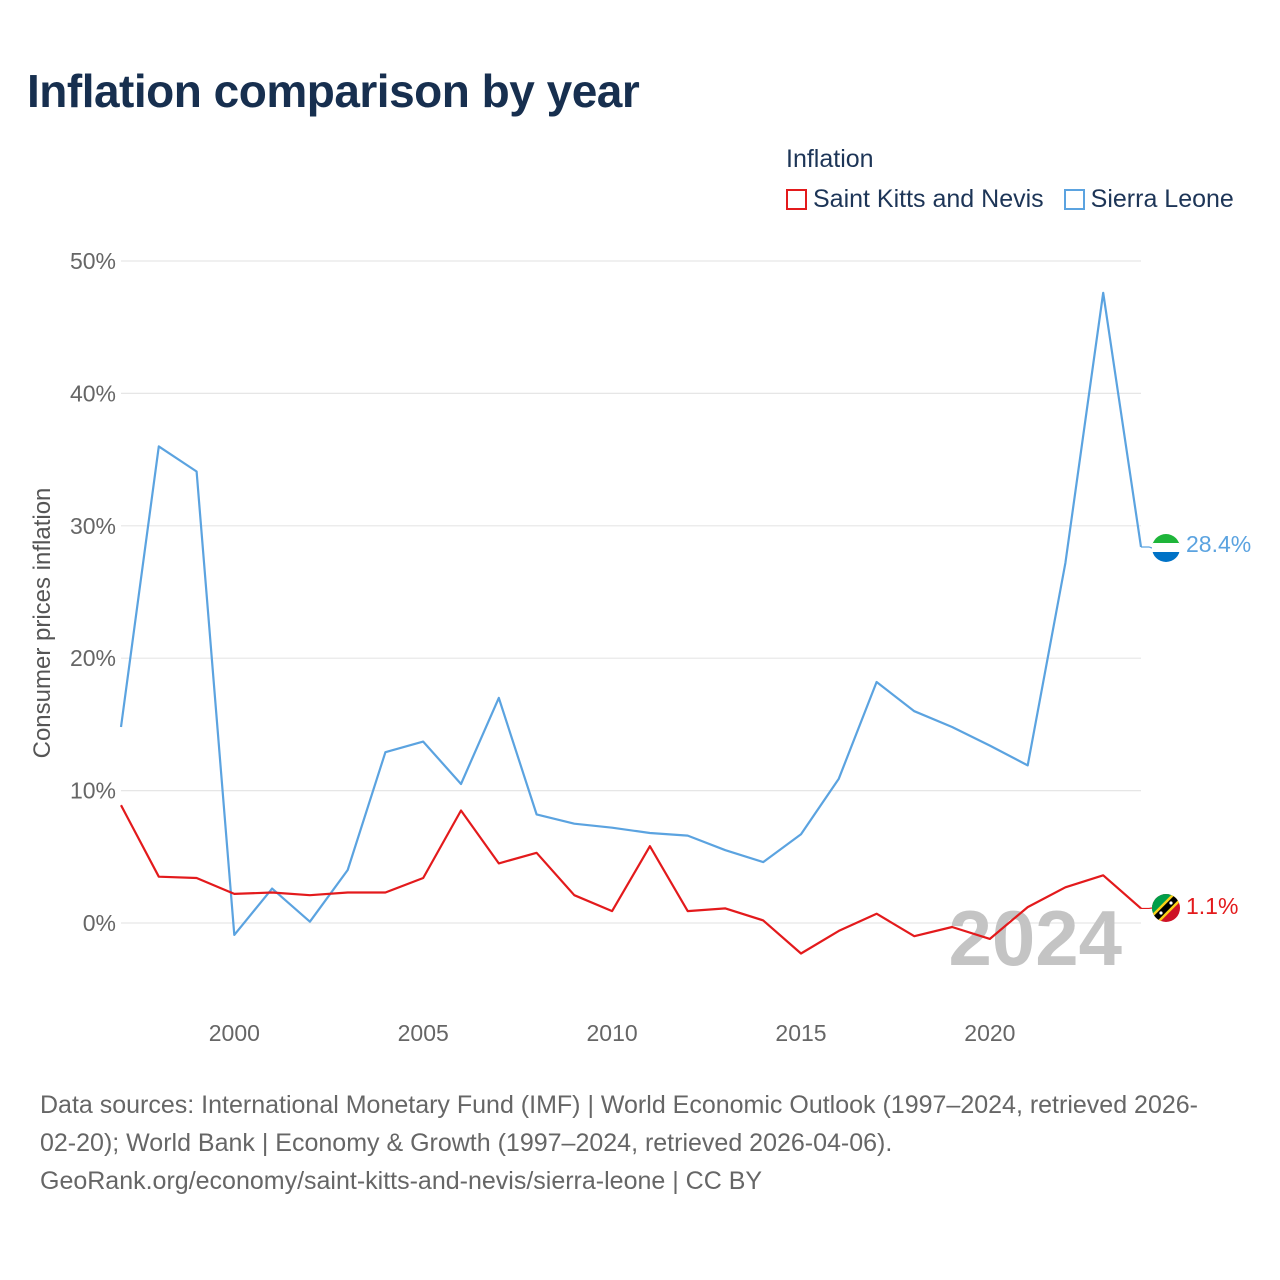 The image size is (1280, 1280). I want to click on x-tick-label: 2010, so click(612, 1033).